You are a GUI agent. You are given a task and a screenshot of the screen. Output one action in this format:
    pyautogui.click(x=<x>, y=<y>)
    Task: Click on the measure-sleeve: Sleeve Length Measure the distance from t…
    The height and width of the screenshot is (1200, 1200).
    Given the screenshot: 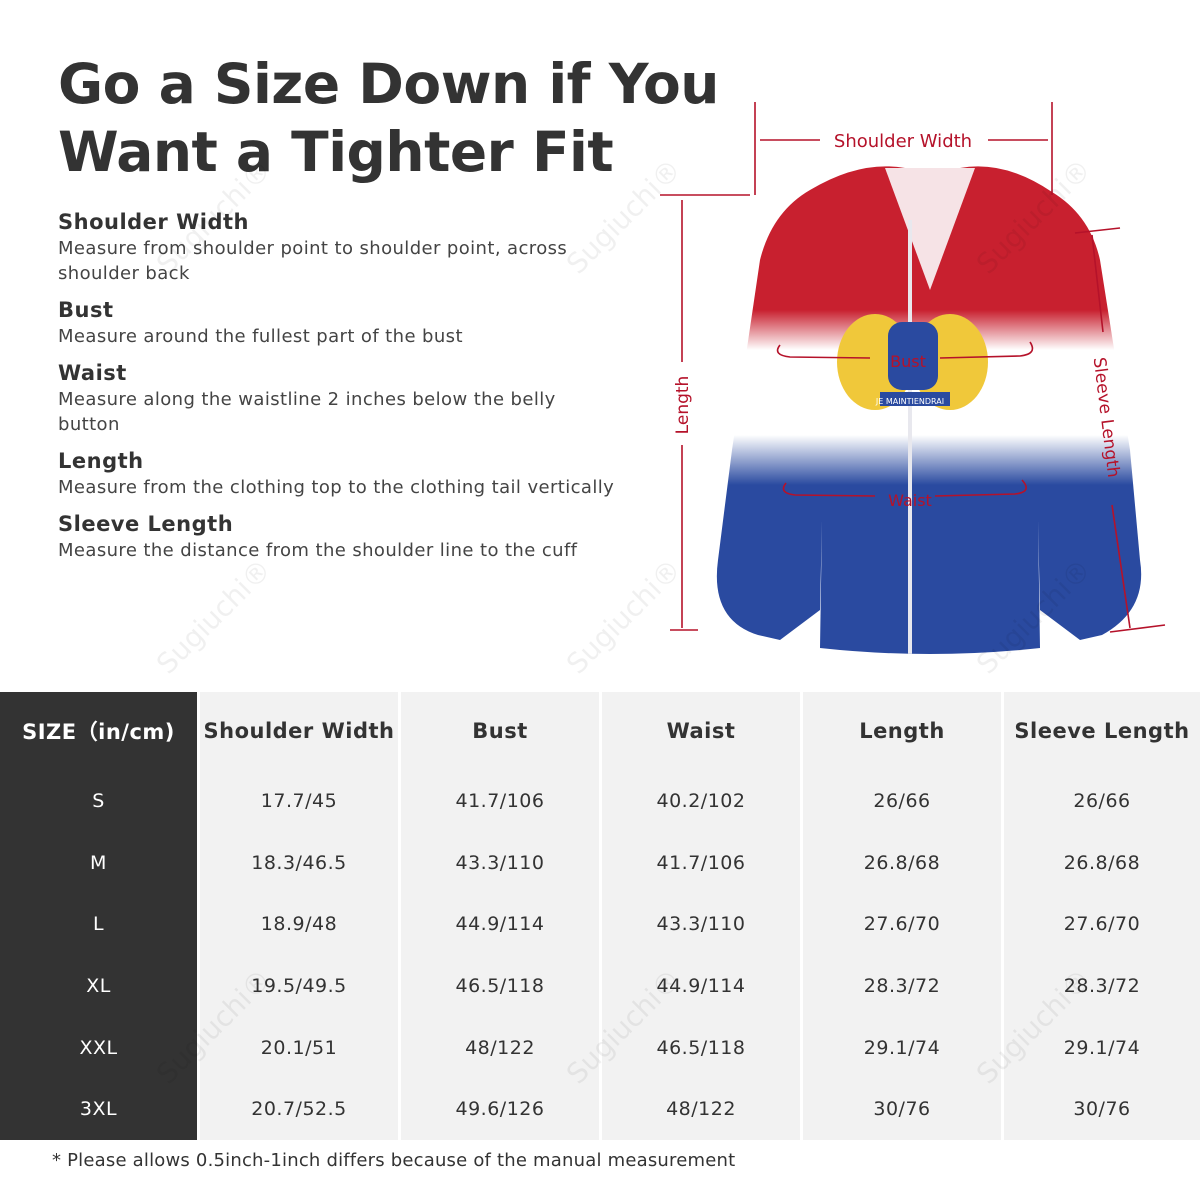 What is the action you would take?
    pyautogui.click(x=318, y=536)
    